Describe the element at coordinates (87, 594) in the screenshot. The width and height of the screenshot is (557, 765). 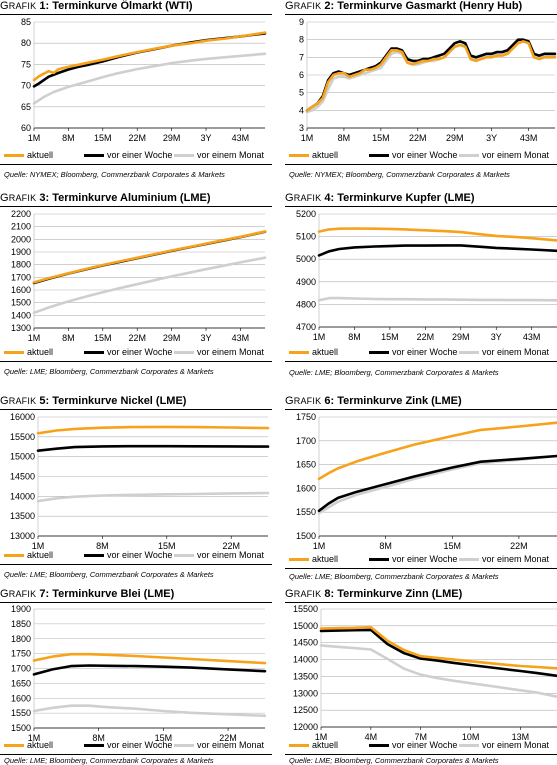
I see `chart-title: GRAFIK 7: Terminkurve Blei (LME)` at that location.